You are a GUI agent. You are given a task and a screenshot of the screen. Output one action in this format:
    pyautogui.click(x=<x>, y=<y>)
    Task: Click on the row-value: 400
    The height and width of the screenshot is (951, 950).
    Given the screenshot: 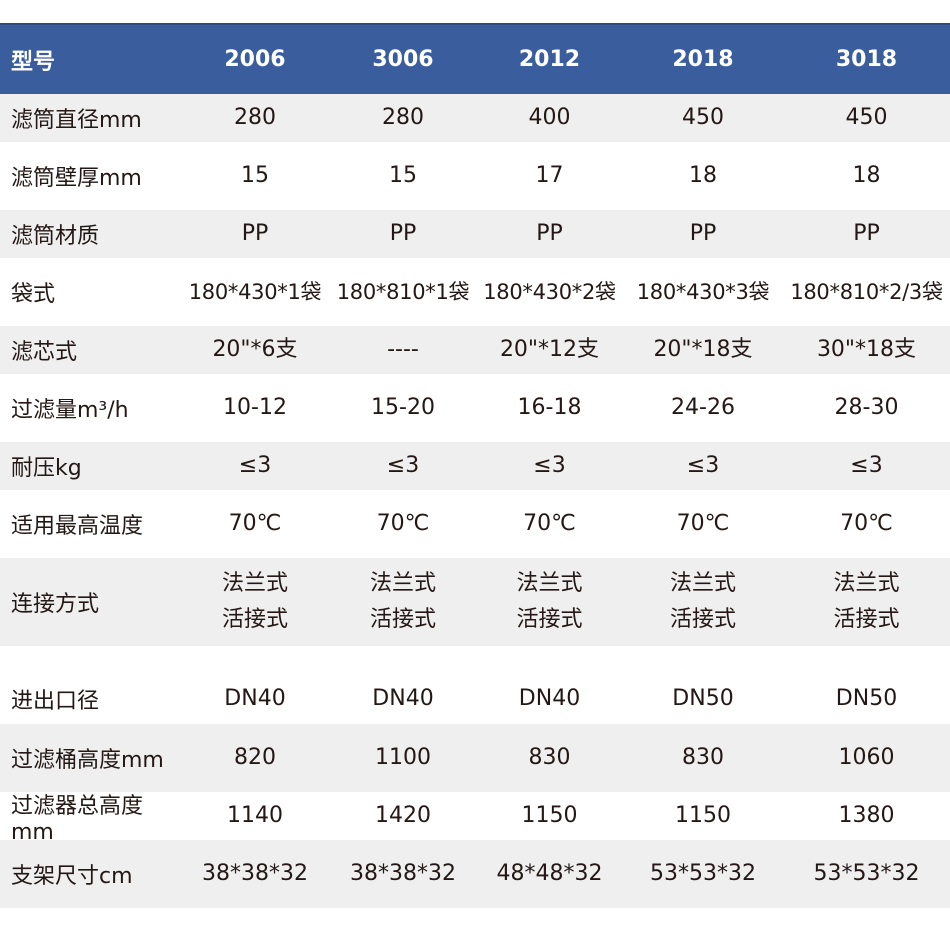 What is the action you would take?
    pyautogui.click(x=549, y=117)
    